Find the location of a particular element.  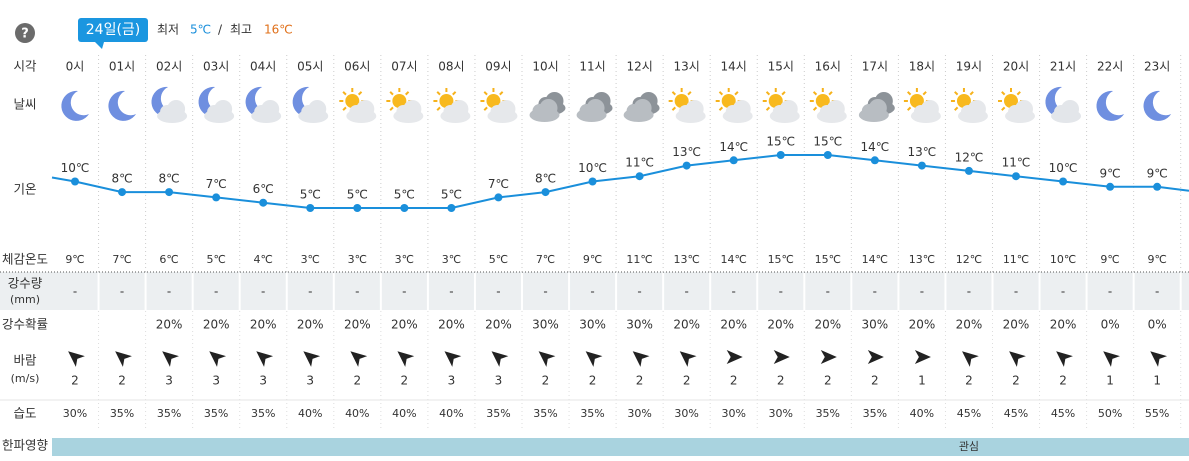

hour: 17시 is located at coordinates (875, 67).